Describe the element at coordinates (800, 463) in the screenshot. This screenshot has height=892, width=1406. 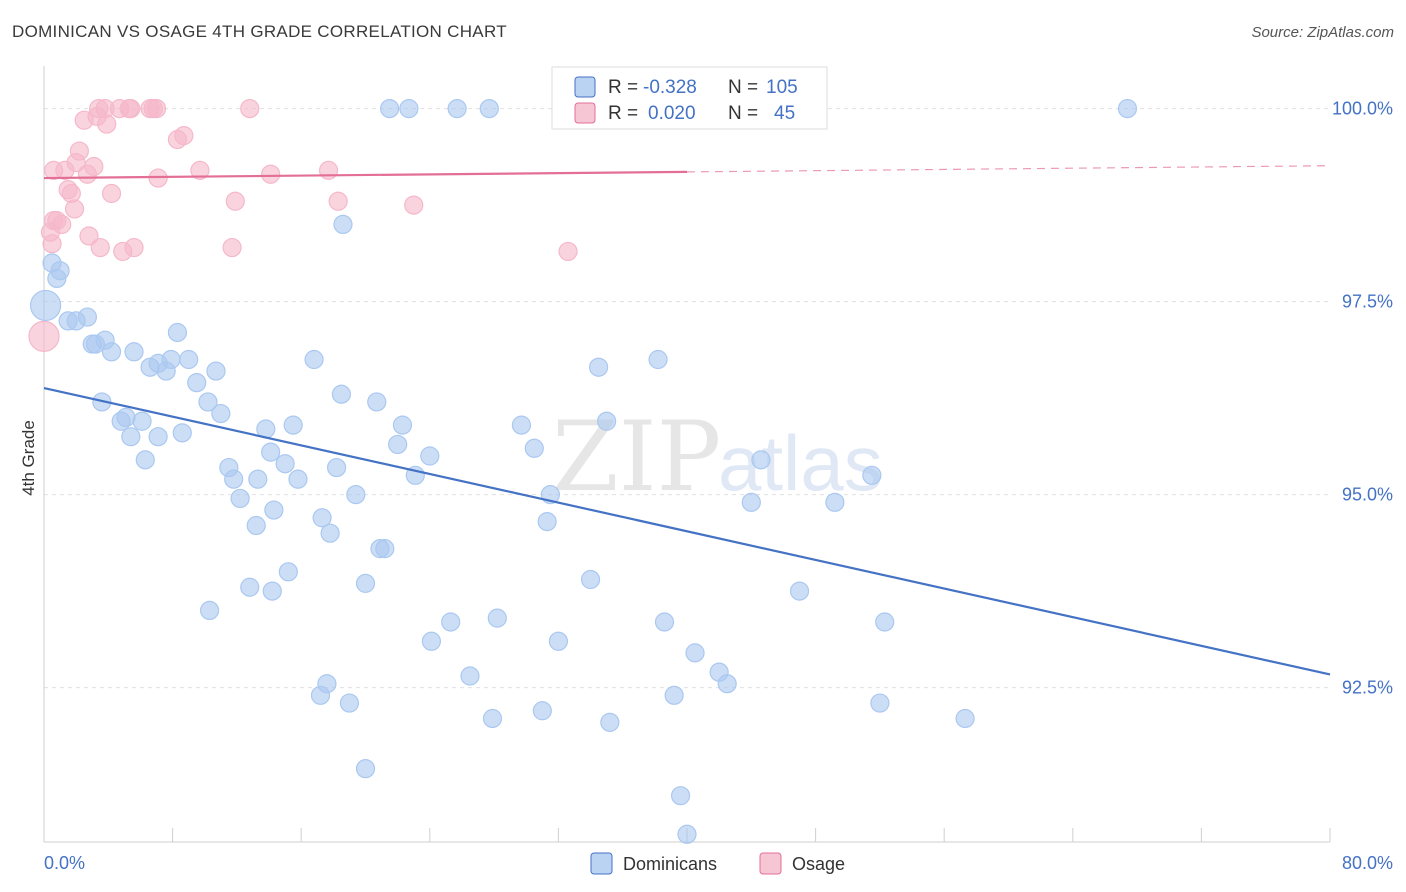
I see `watermark-atlas: atlas` at that location.